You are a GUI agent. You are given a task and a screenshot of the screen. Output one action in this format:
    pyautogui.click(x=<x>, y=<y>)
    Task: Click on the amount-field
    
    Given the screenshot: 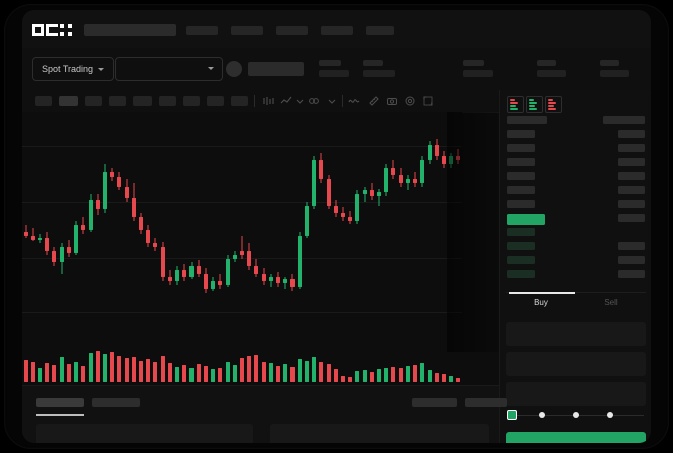 What is the action you would take?
    pyautogui.click(x=576, y=364)
    